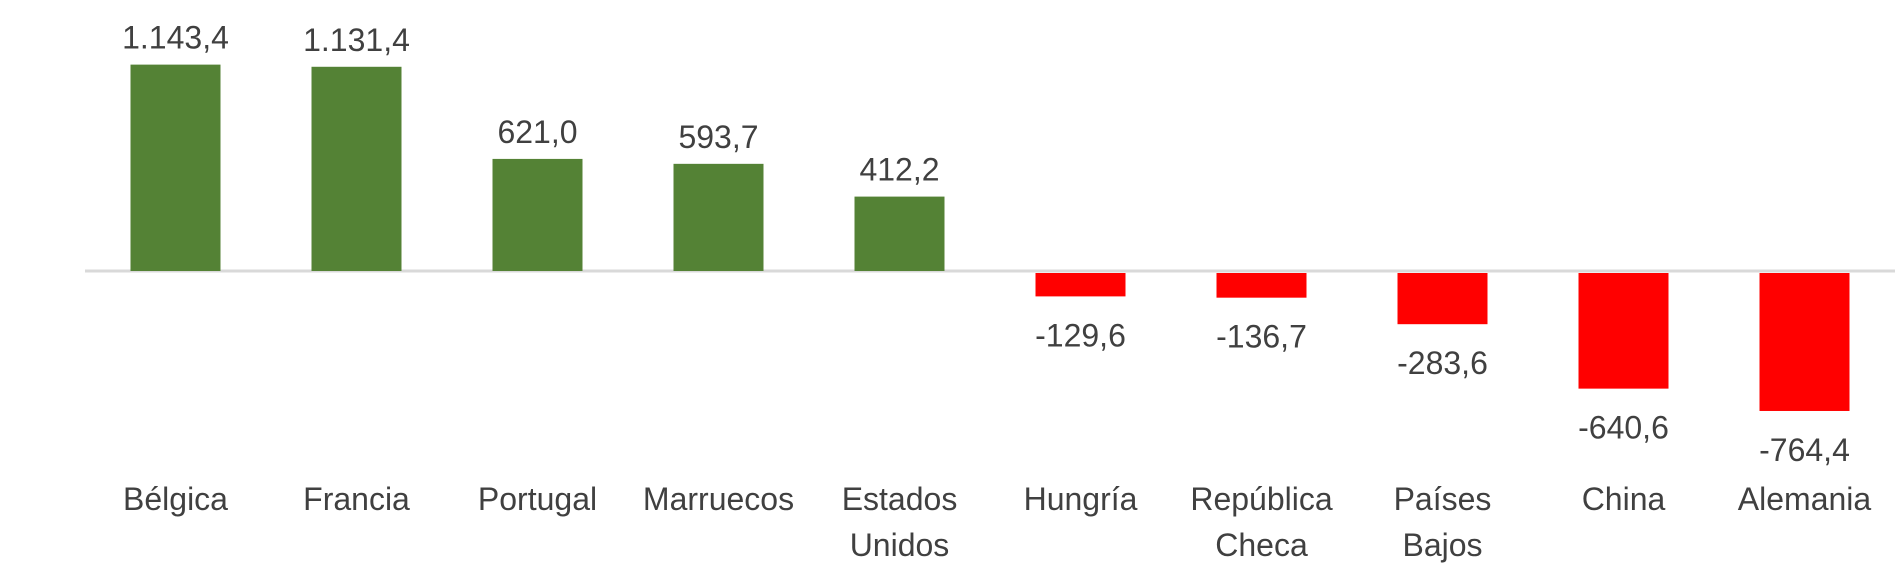  I want to click on category-label-3: Marruecos, so click(718, 499).